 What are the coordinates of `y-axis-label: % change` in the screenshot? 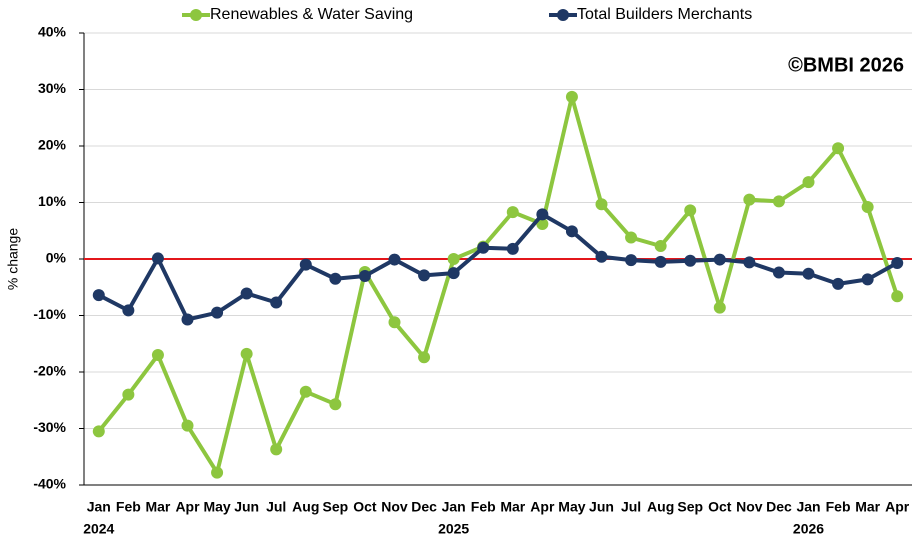 It's located at (13, 259).